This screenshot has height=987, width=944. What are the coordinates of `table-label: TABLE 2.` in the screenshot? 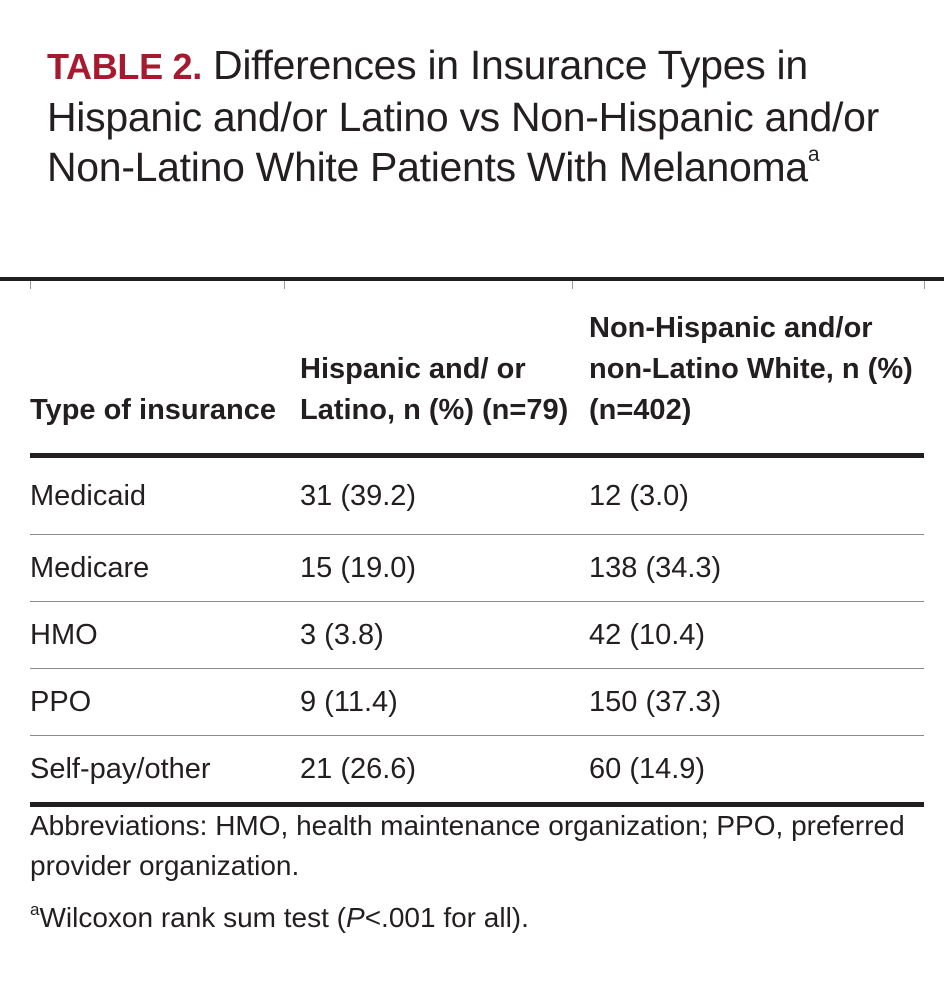 It's located at (124, 66).